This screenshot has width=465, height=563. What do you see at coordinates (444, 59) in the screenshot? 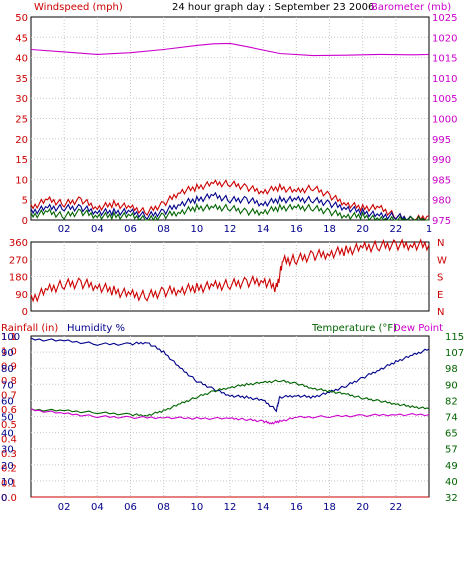
I see `baro-ytick-label: 1015` at bounding box center [444, 59].